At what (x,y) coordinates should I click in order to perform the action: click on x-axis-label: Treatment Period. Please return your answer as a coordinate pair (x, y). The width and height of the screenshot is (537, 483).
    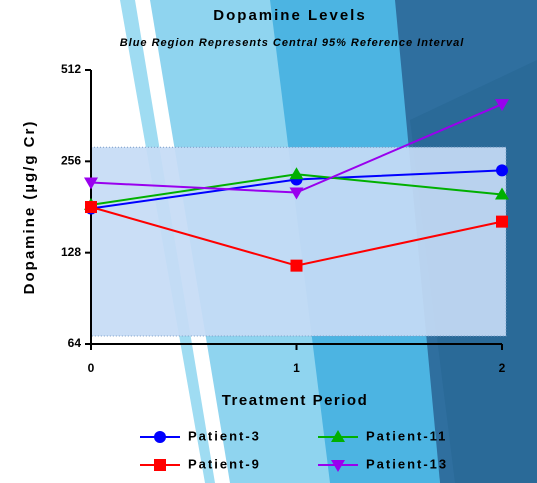
    Looking at the image, I should click on (295, 400).